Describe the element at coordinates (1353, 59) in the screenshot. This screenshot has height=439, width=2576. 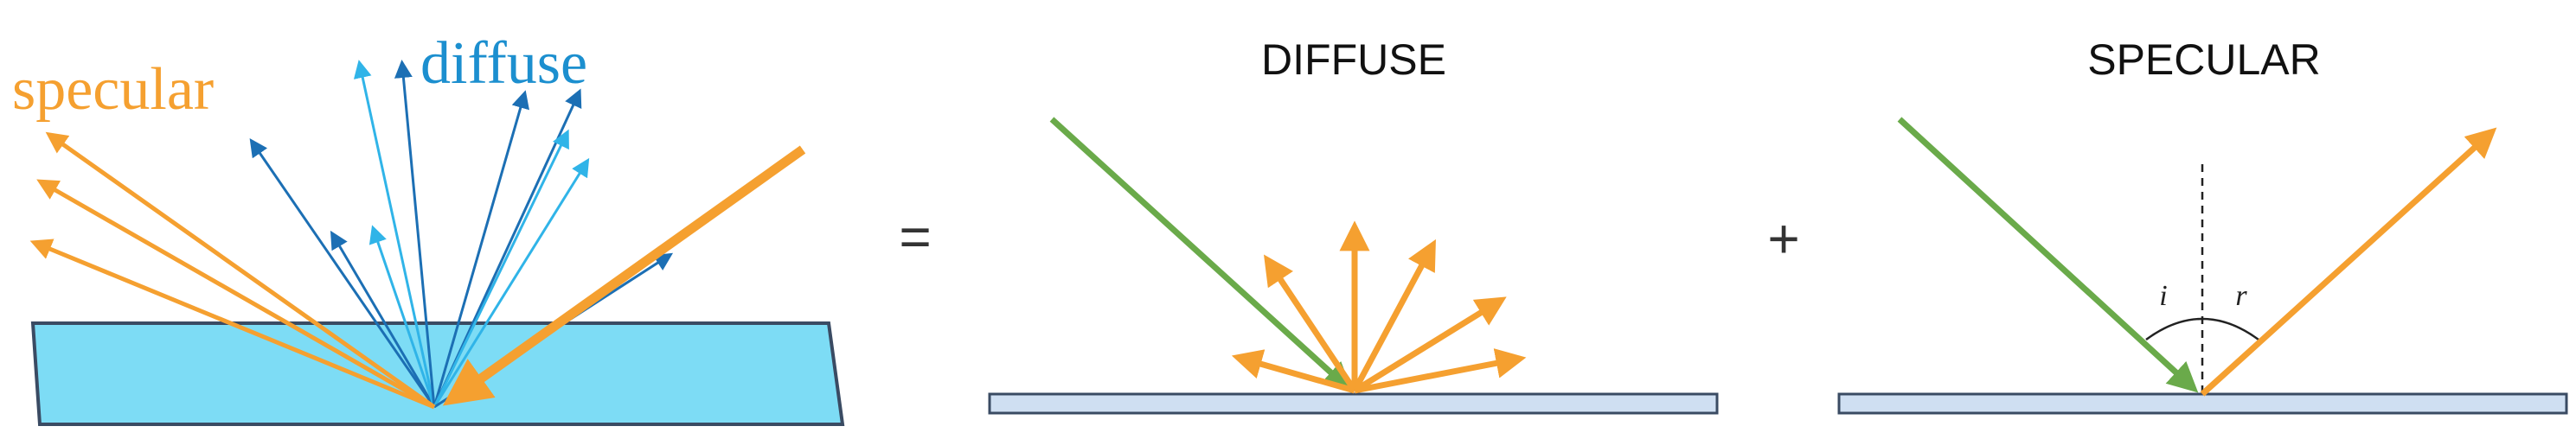
I see `diffuse-title: DIFFUSE` at that location.